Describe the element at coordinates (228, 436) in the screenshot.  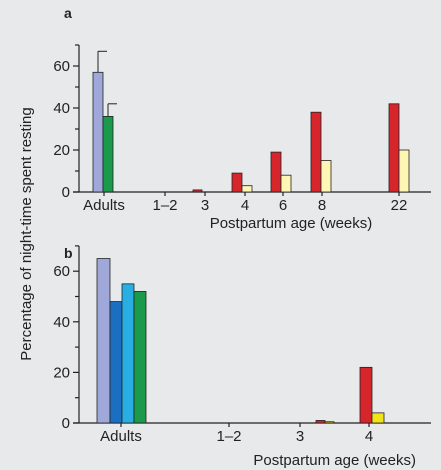
I see `x-tick-label-b: 1–2` at that location.